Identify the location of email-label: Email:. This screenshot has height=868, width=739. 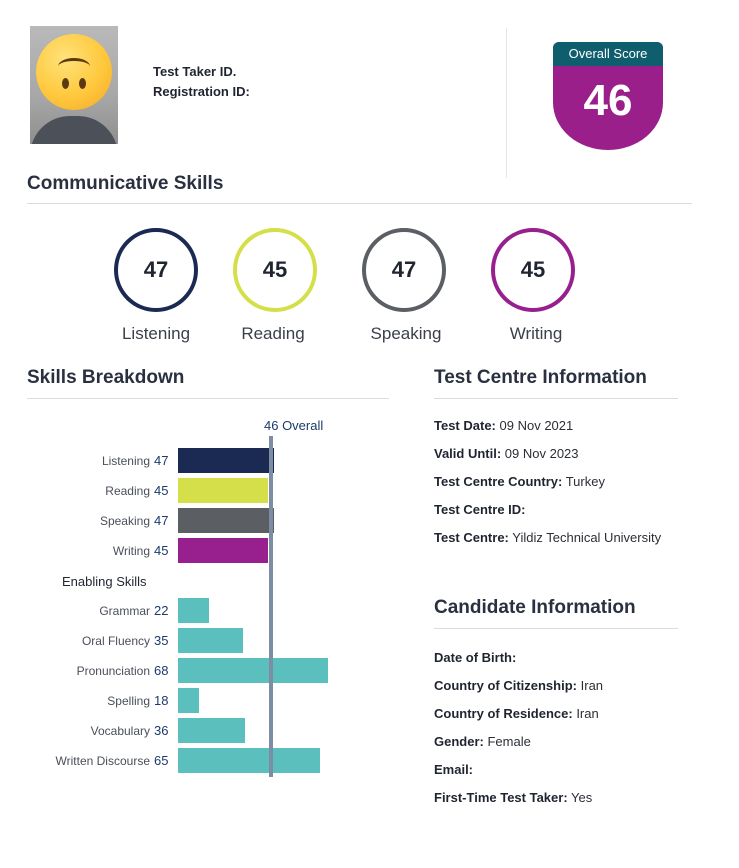
(454, 769).